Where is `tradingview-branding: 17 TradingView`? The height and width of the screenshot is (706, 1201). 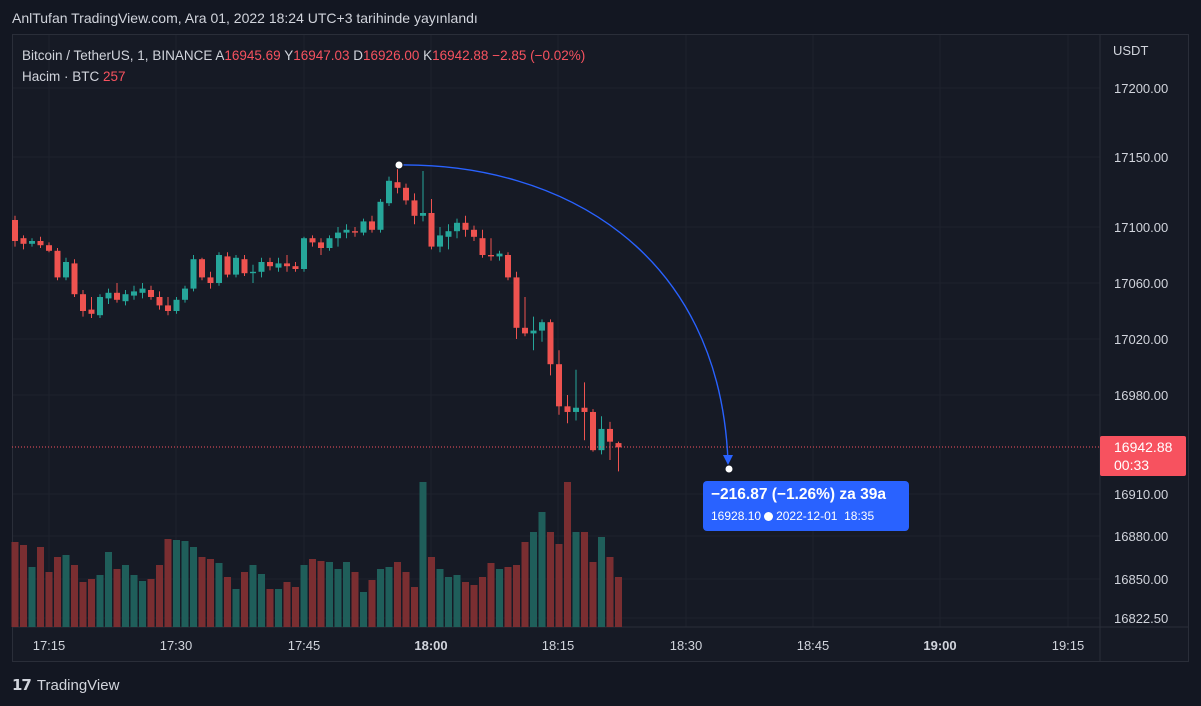 tradingview-branding: 17 TradingView is located at coordinates (65, 685).